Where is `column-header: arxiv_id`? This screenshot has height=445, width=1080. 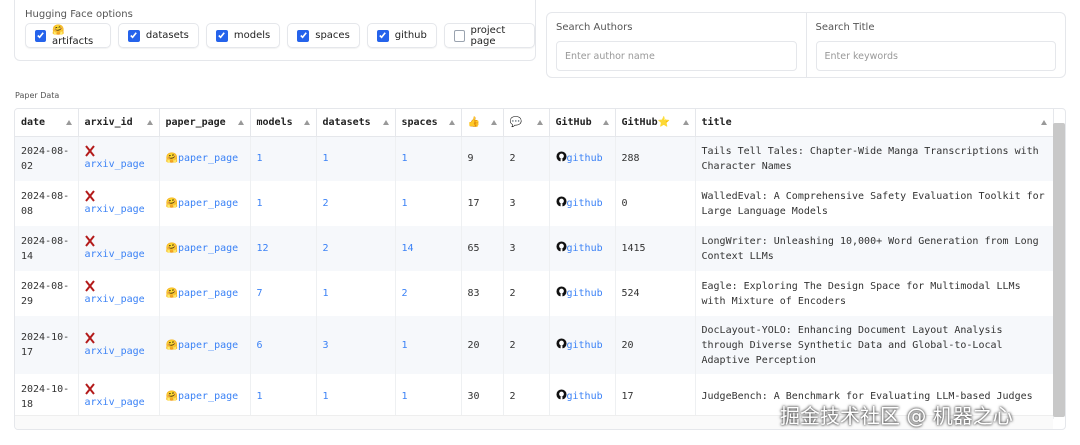 column-header: arxiv_id is located at coordinates (119, 123).